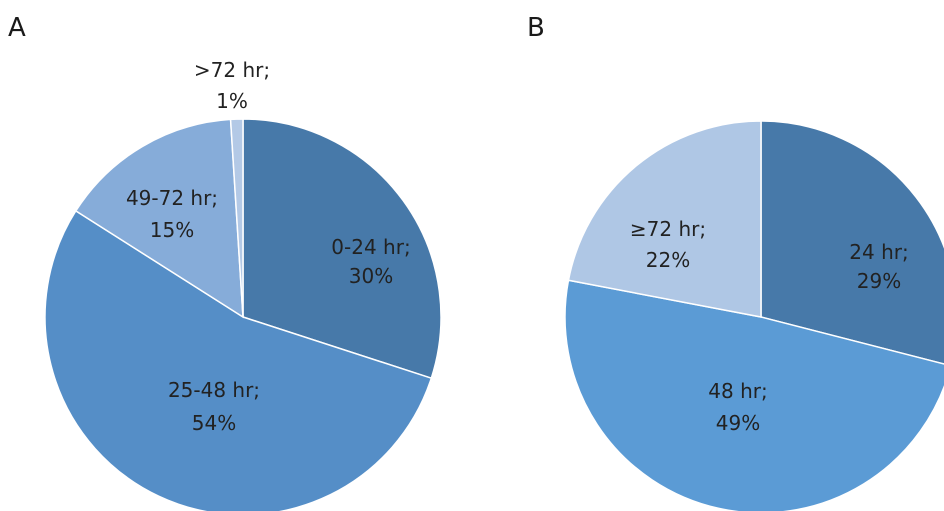  I want to click on pie-b-label-24-name: 24 hr;, so click(878, 252).